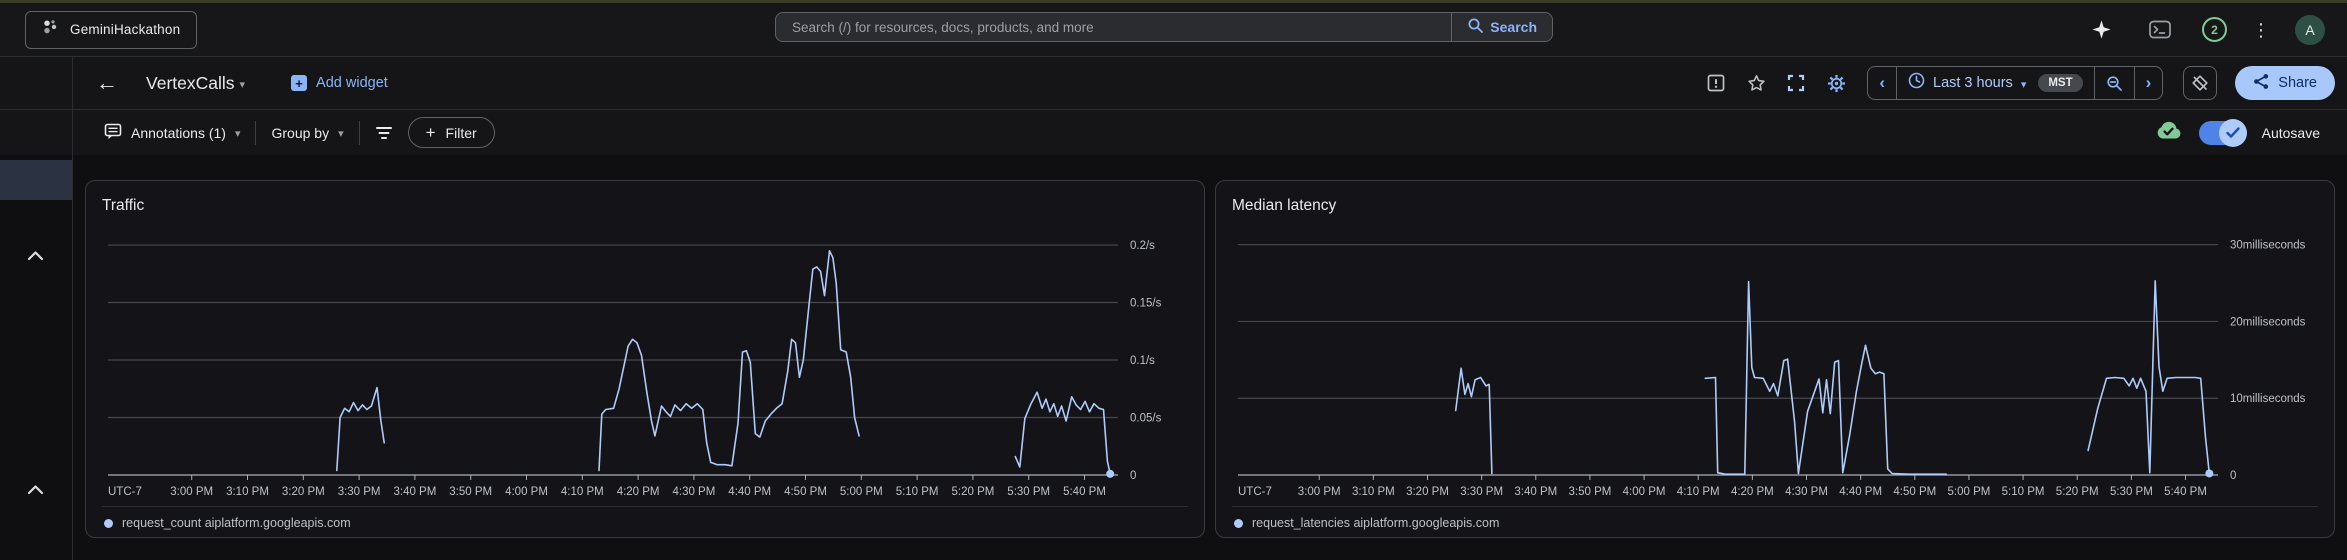 The width and height of the screenshot is (2347, 560). I want to click on dashboard-header-actions: ‹ Last 3 hours ▾ MST, so click(2017, 83).